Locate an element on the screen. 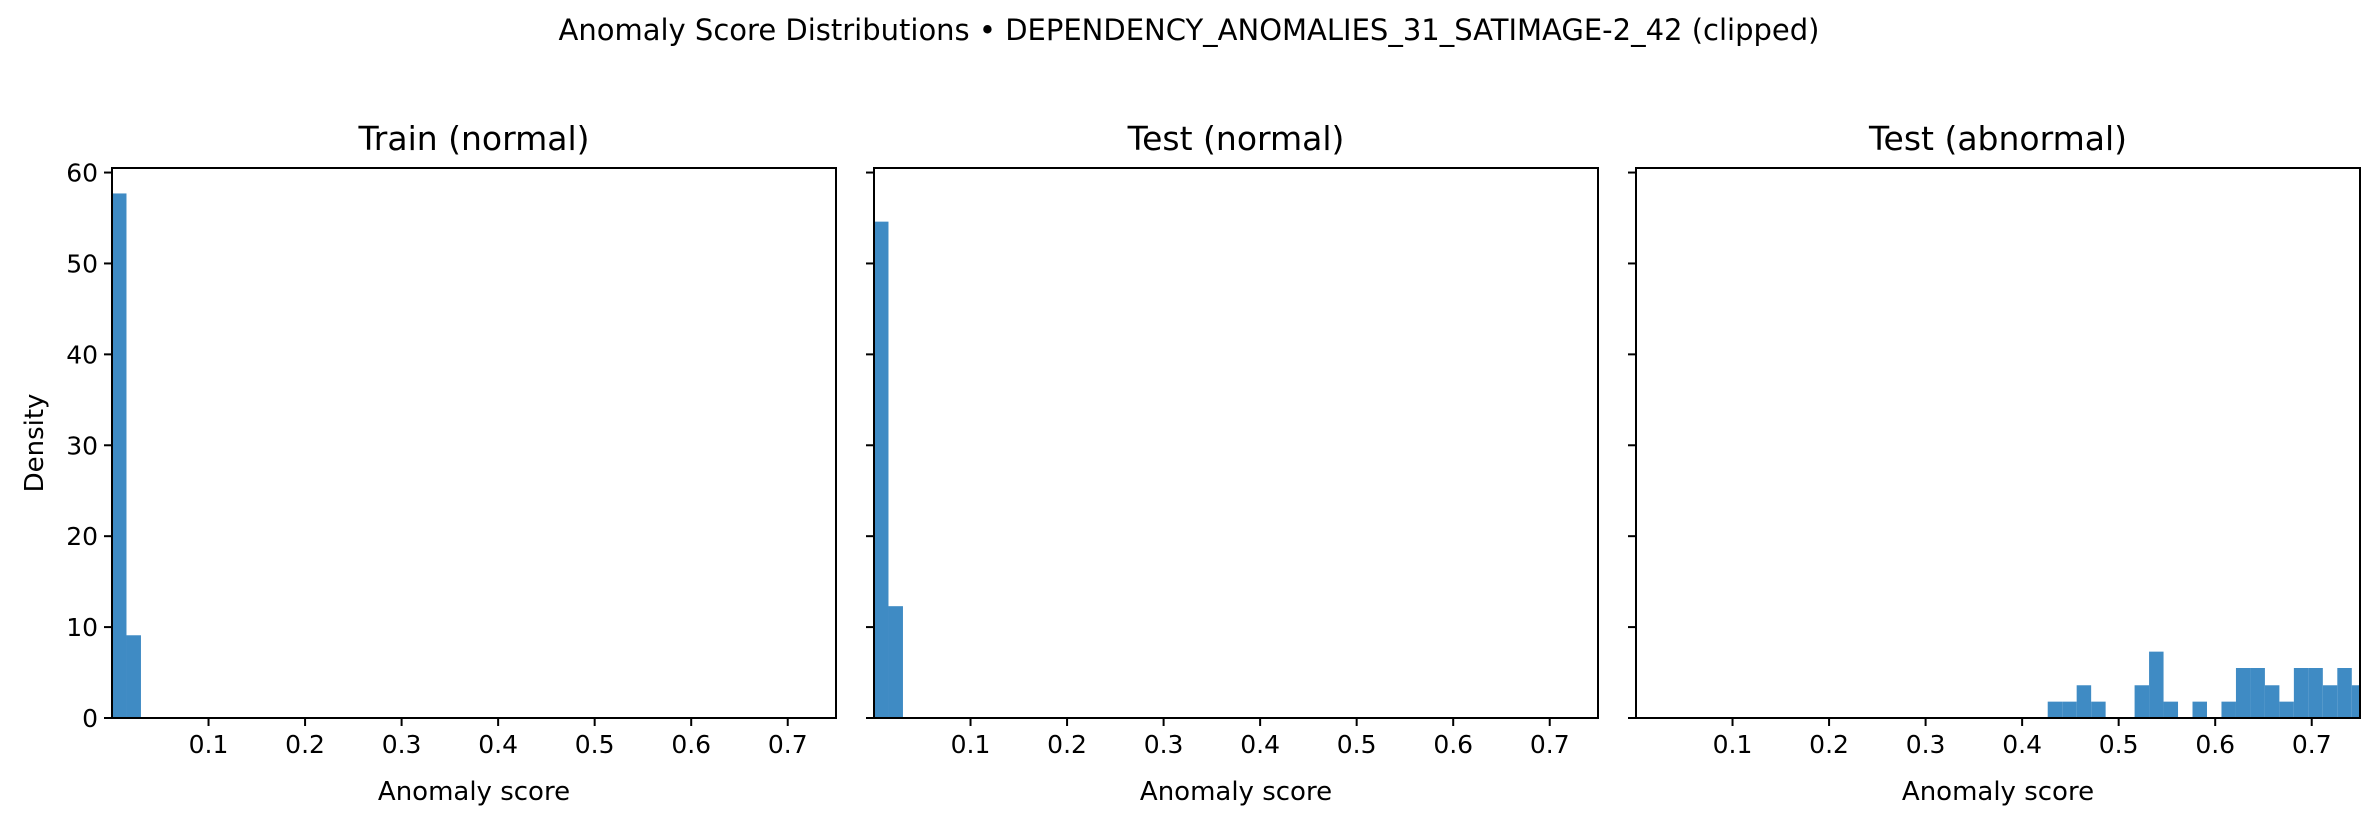  y-tick-label: 40 is located at coordinates (82, 354).